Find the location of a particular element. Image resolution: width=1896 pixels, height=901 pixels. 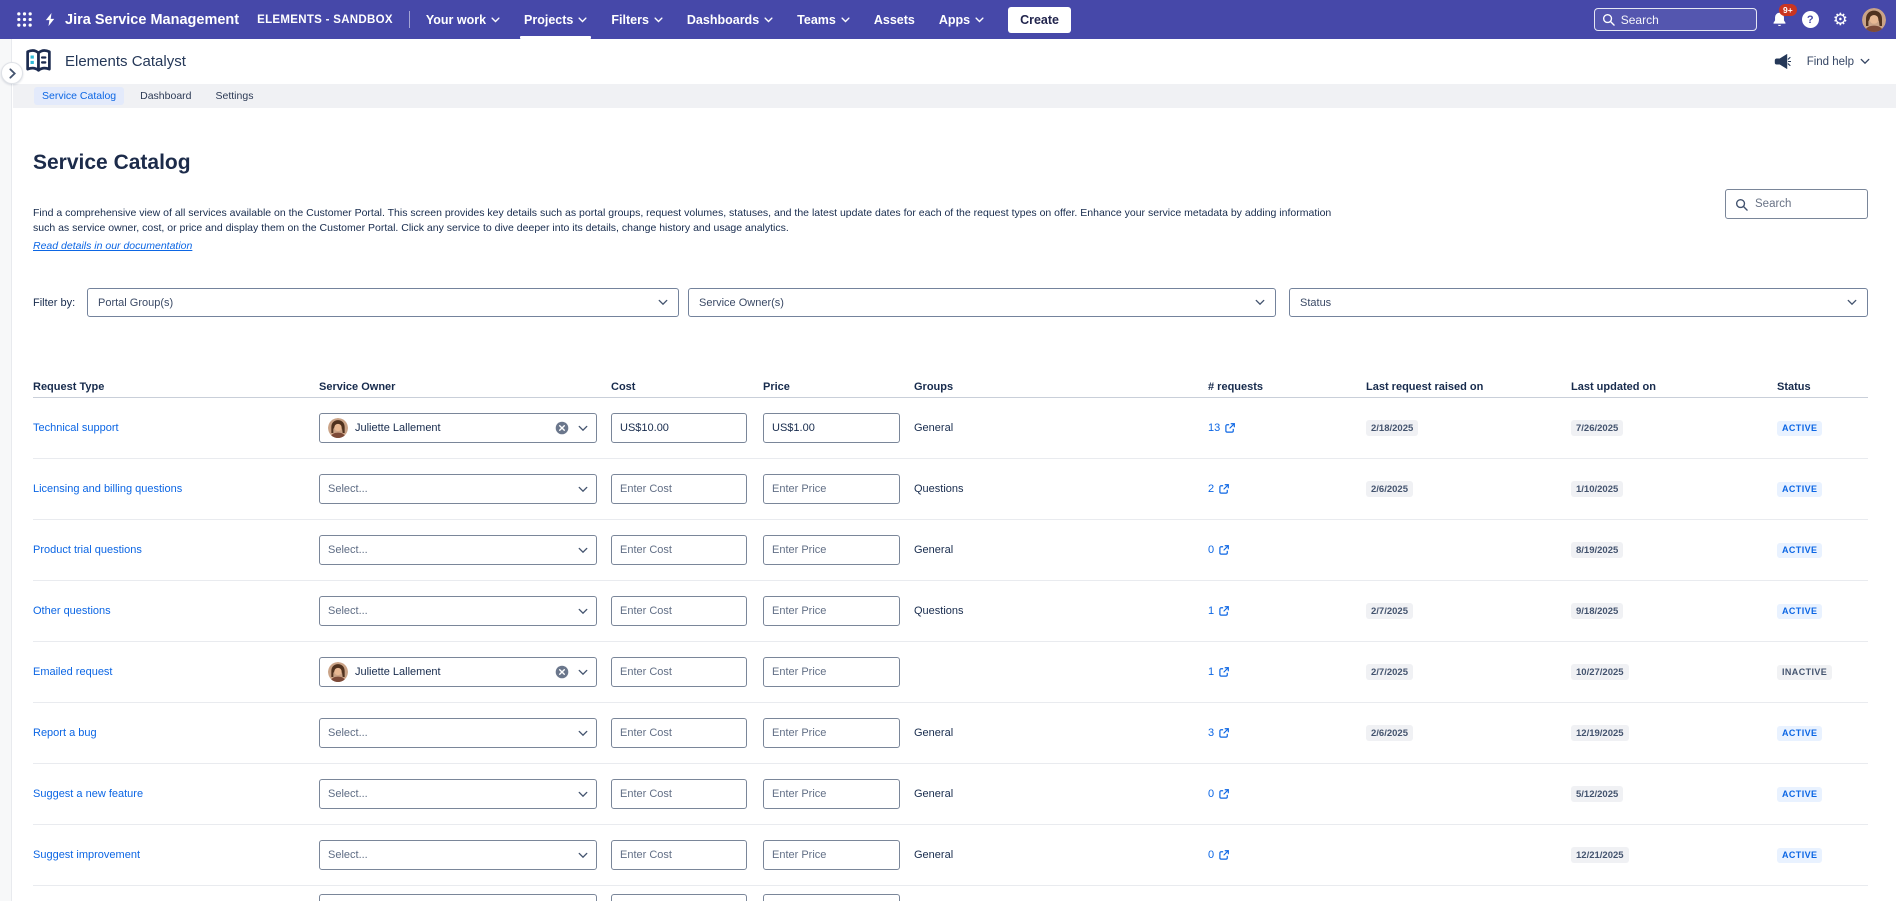

column-header: Groups is located at coordinates (934, 387).